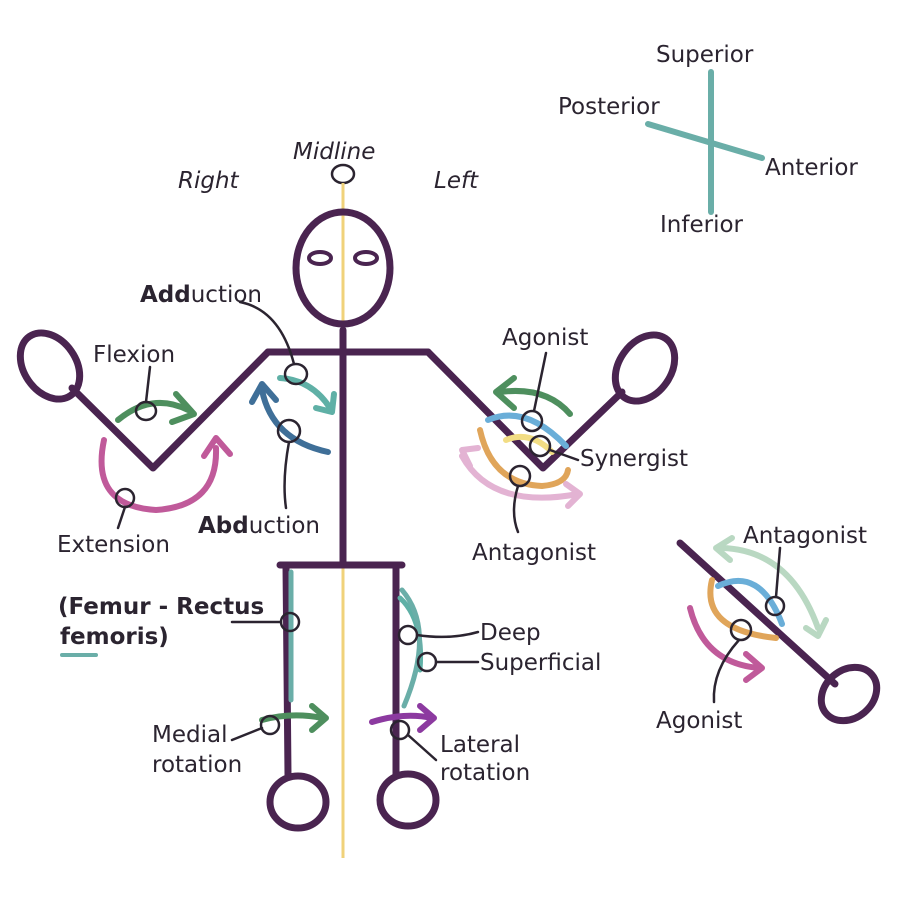 This screenshot has height=901, width=901. What do you see at coordinates (516, 509) in the screenshot?
I see `antagonist-arm-leader` at bounding box center [516, 509].